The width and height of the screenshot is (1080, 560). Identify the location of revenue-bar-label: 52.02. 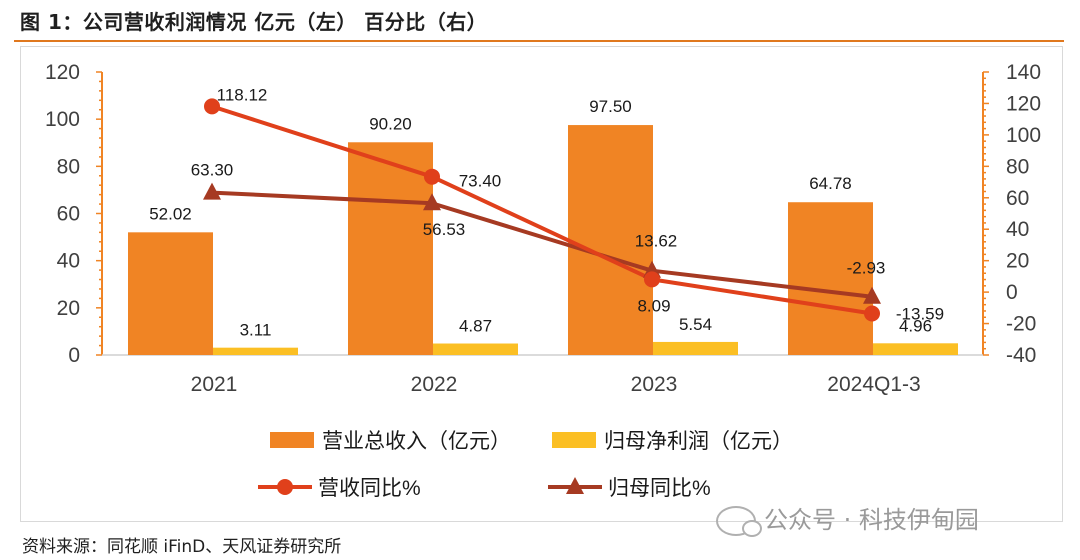
(170, 213).